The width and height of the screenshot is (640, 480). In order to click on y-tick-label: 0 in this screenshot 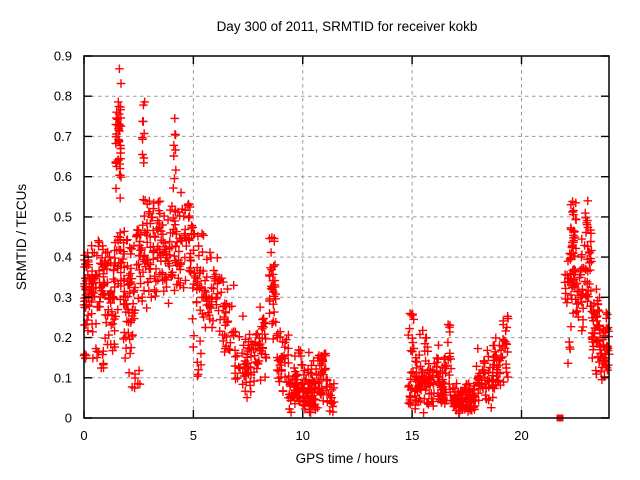, I will do `click(68, 418)`.